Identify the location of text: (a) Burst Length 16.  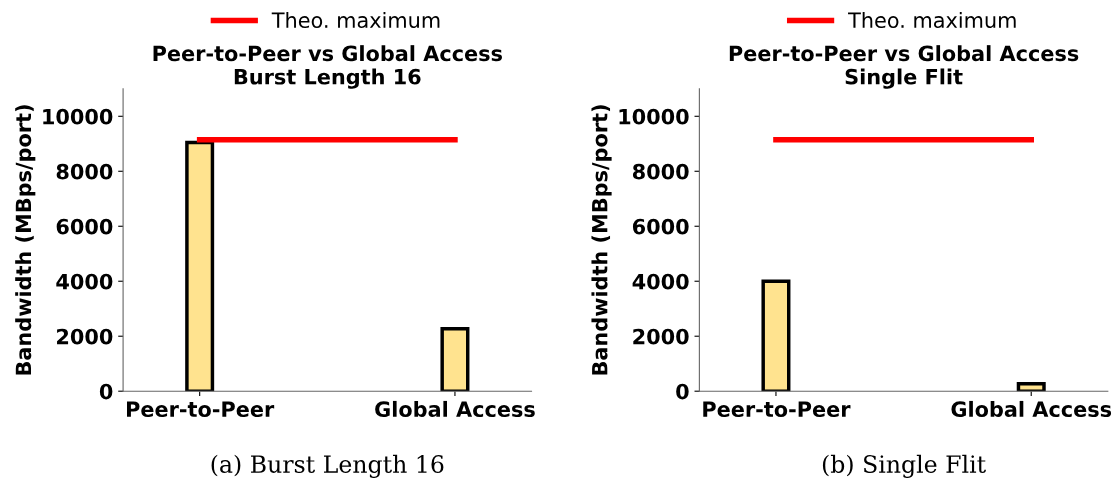
(327, 466).